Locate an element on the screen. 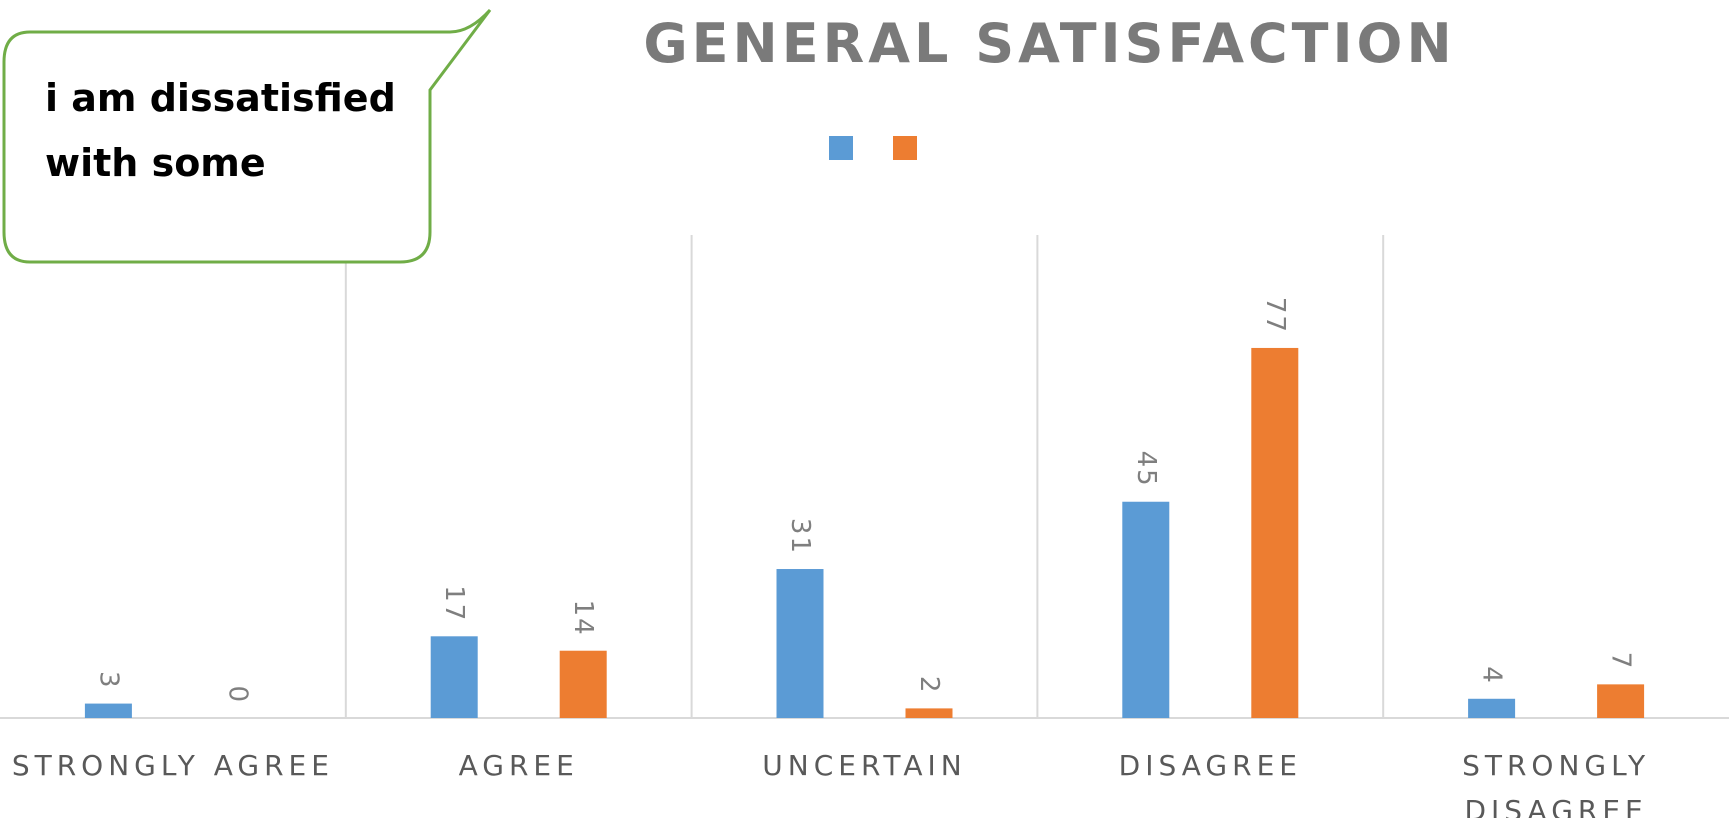  data-label-s1-4: 45 is located at coordinates (1146, 469).